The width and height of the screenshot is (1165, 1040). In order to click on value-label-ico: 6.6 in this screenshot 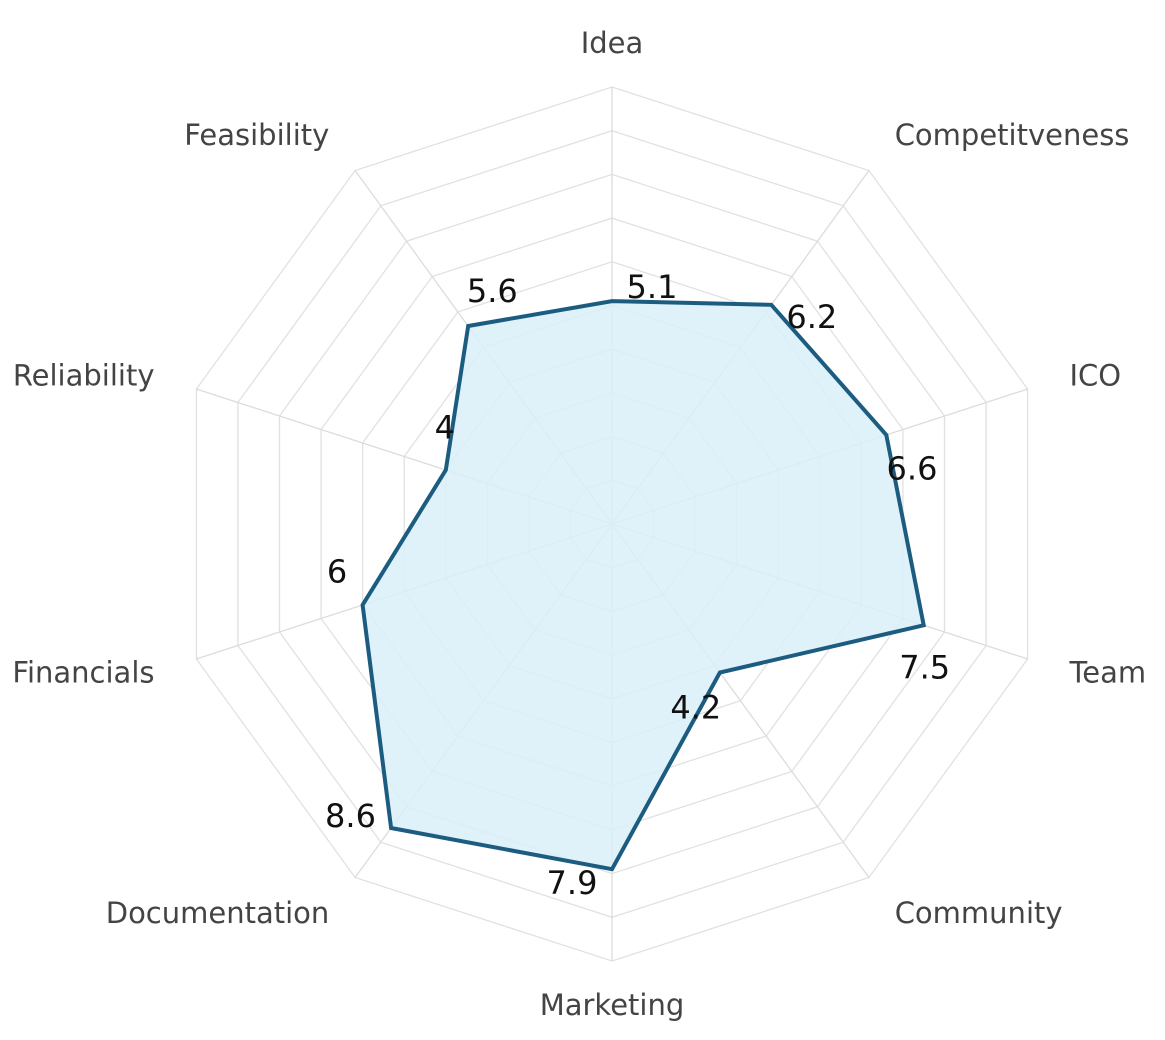, I will do `click(912, 469)`.